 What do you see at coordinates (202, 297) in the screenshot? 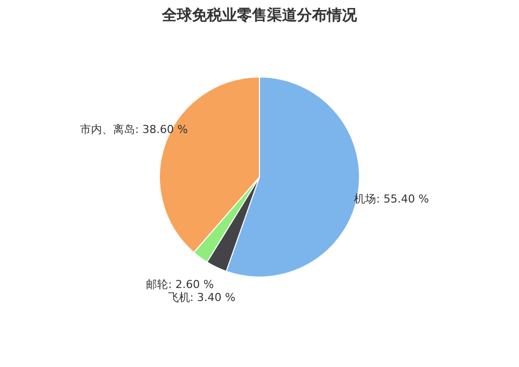
I see `slice-label: 飞机: 3.40 %` at bounding box center [202, 297].